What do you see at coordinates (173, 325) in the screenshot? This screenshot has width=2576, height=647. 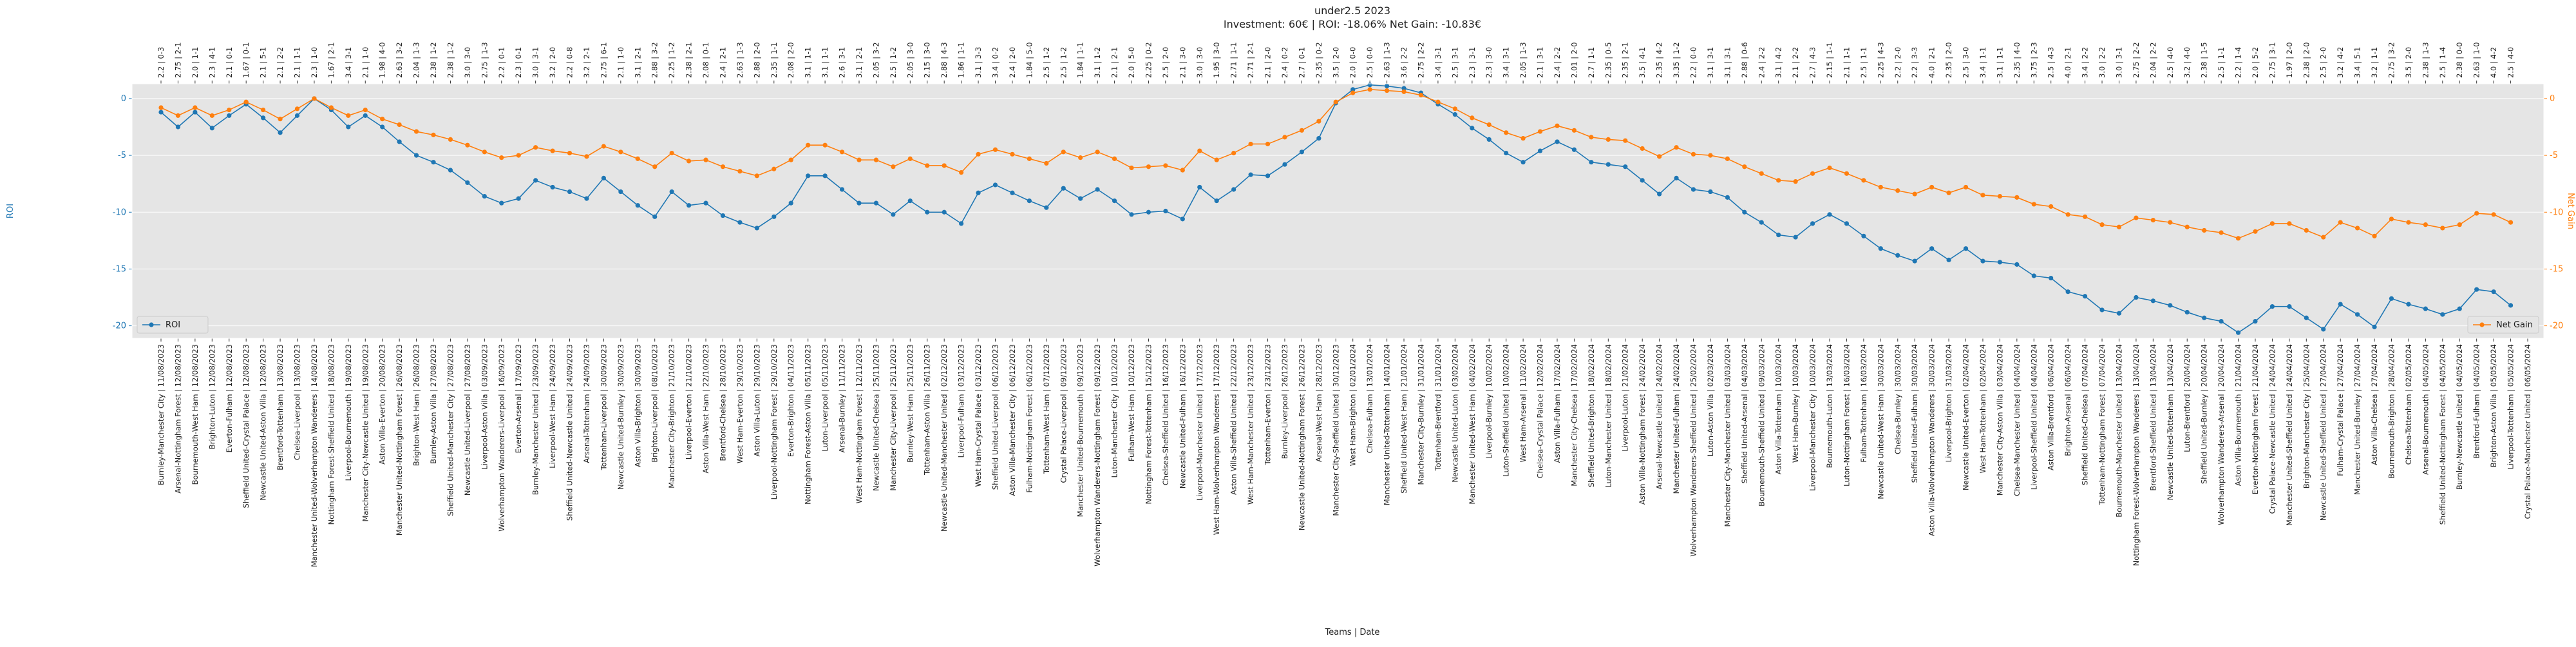 I see `legend: ROI` at bounding box center [173, 325].